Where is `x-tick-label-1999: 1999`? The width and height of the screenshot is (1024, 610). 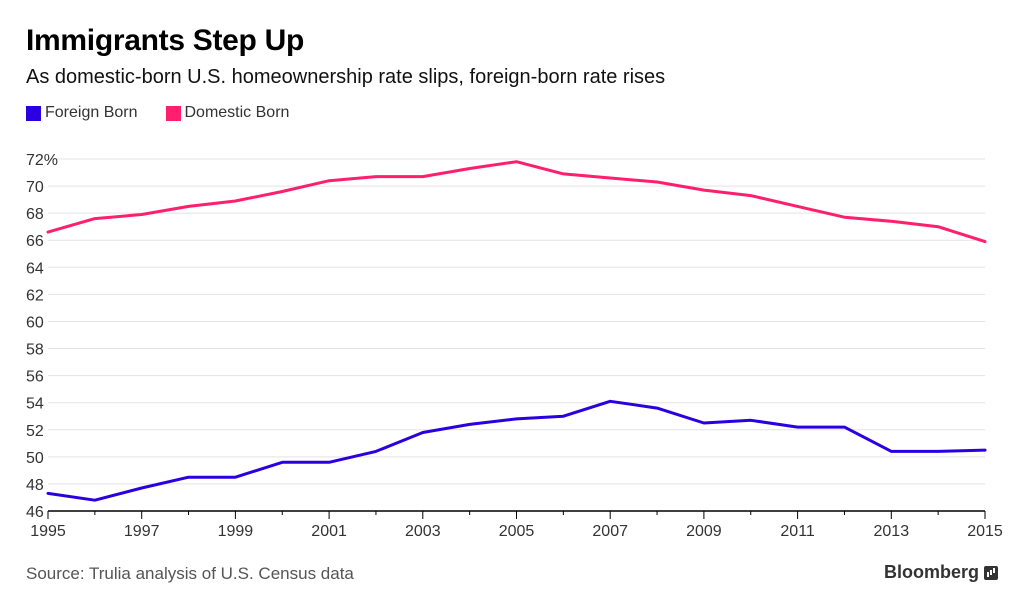 x-tick-label-1999: 1999 is located at coordinates (236, 531).